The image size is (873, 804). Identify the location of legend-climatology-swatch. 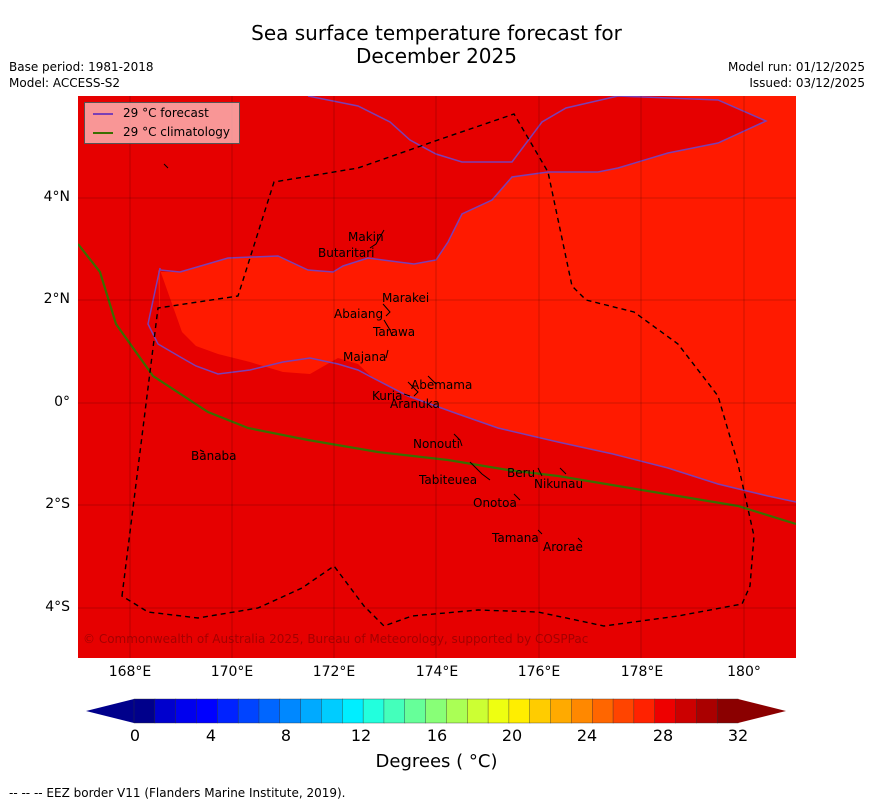
(103, 133).